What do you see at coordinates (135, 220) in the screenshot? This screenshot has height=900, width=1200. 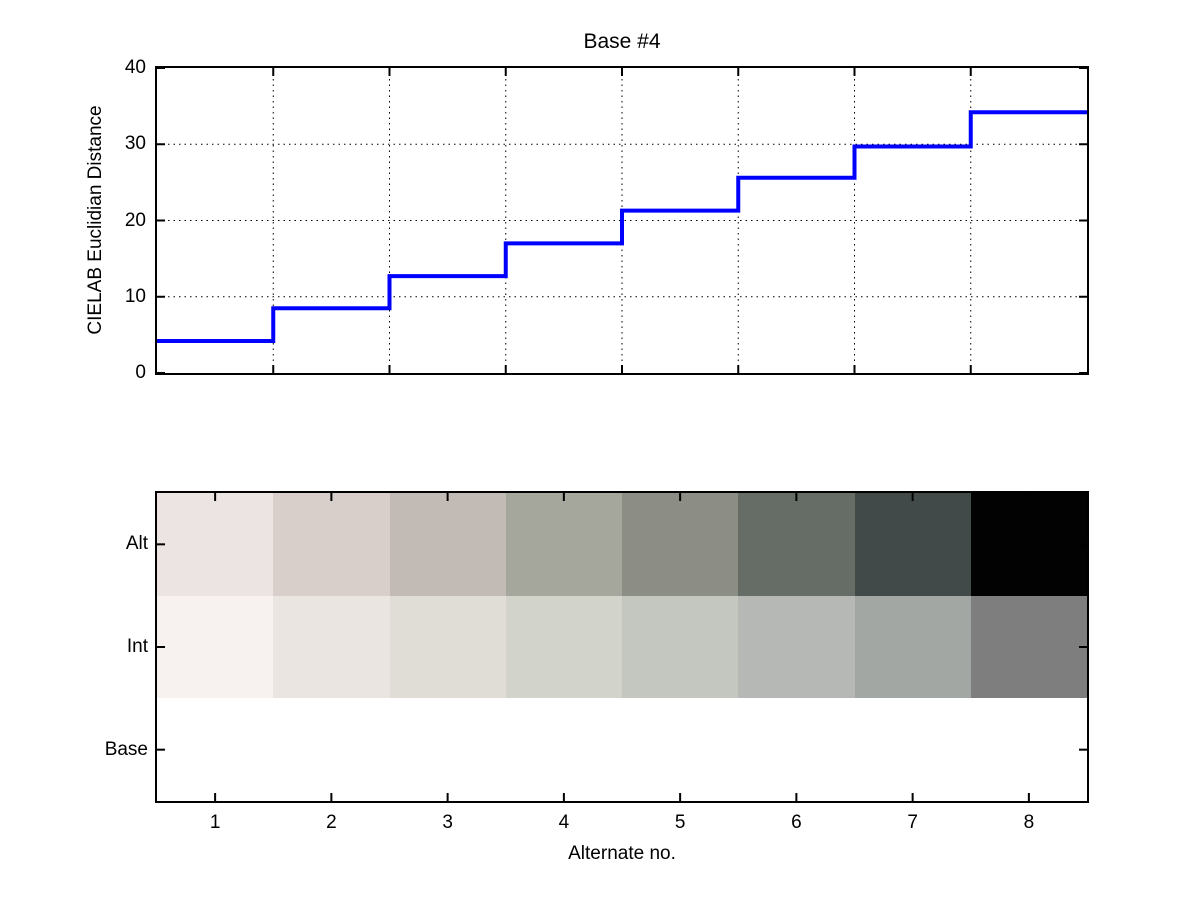 I see `y-tick-label: 20` at bounding box center [135, 220].